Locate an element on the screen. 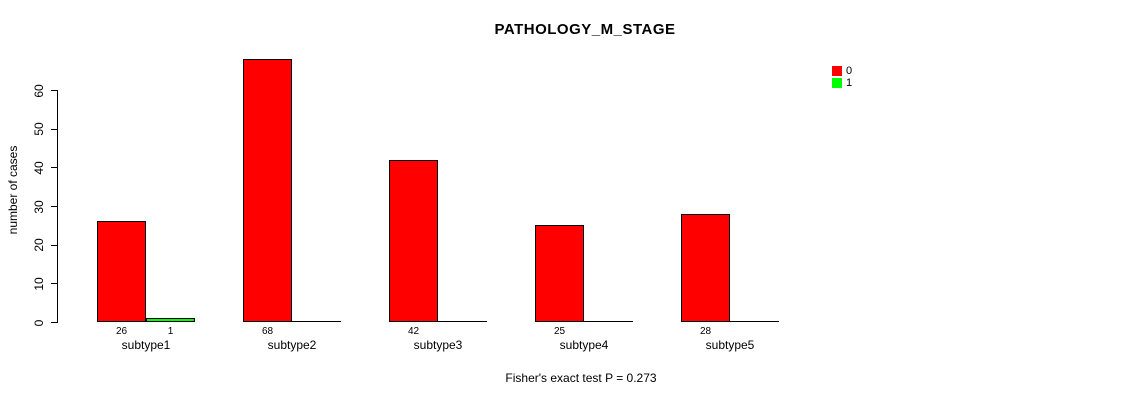  y-axis-label: number of cases is located at coordinates (13, 190).